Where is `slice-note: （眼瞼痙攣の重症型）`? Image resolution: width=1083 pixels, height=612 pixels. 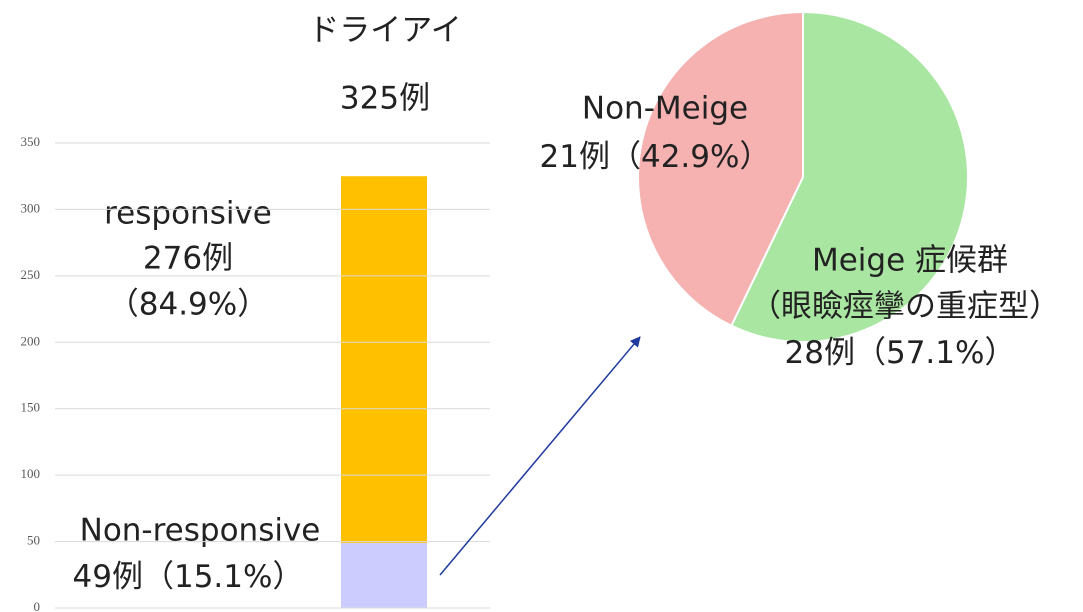
slice-note: （眼瞼痙攣の重症型） is located at coordinates (905, 307).